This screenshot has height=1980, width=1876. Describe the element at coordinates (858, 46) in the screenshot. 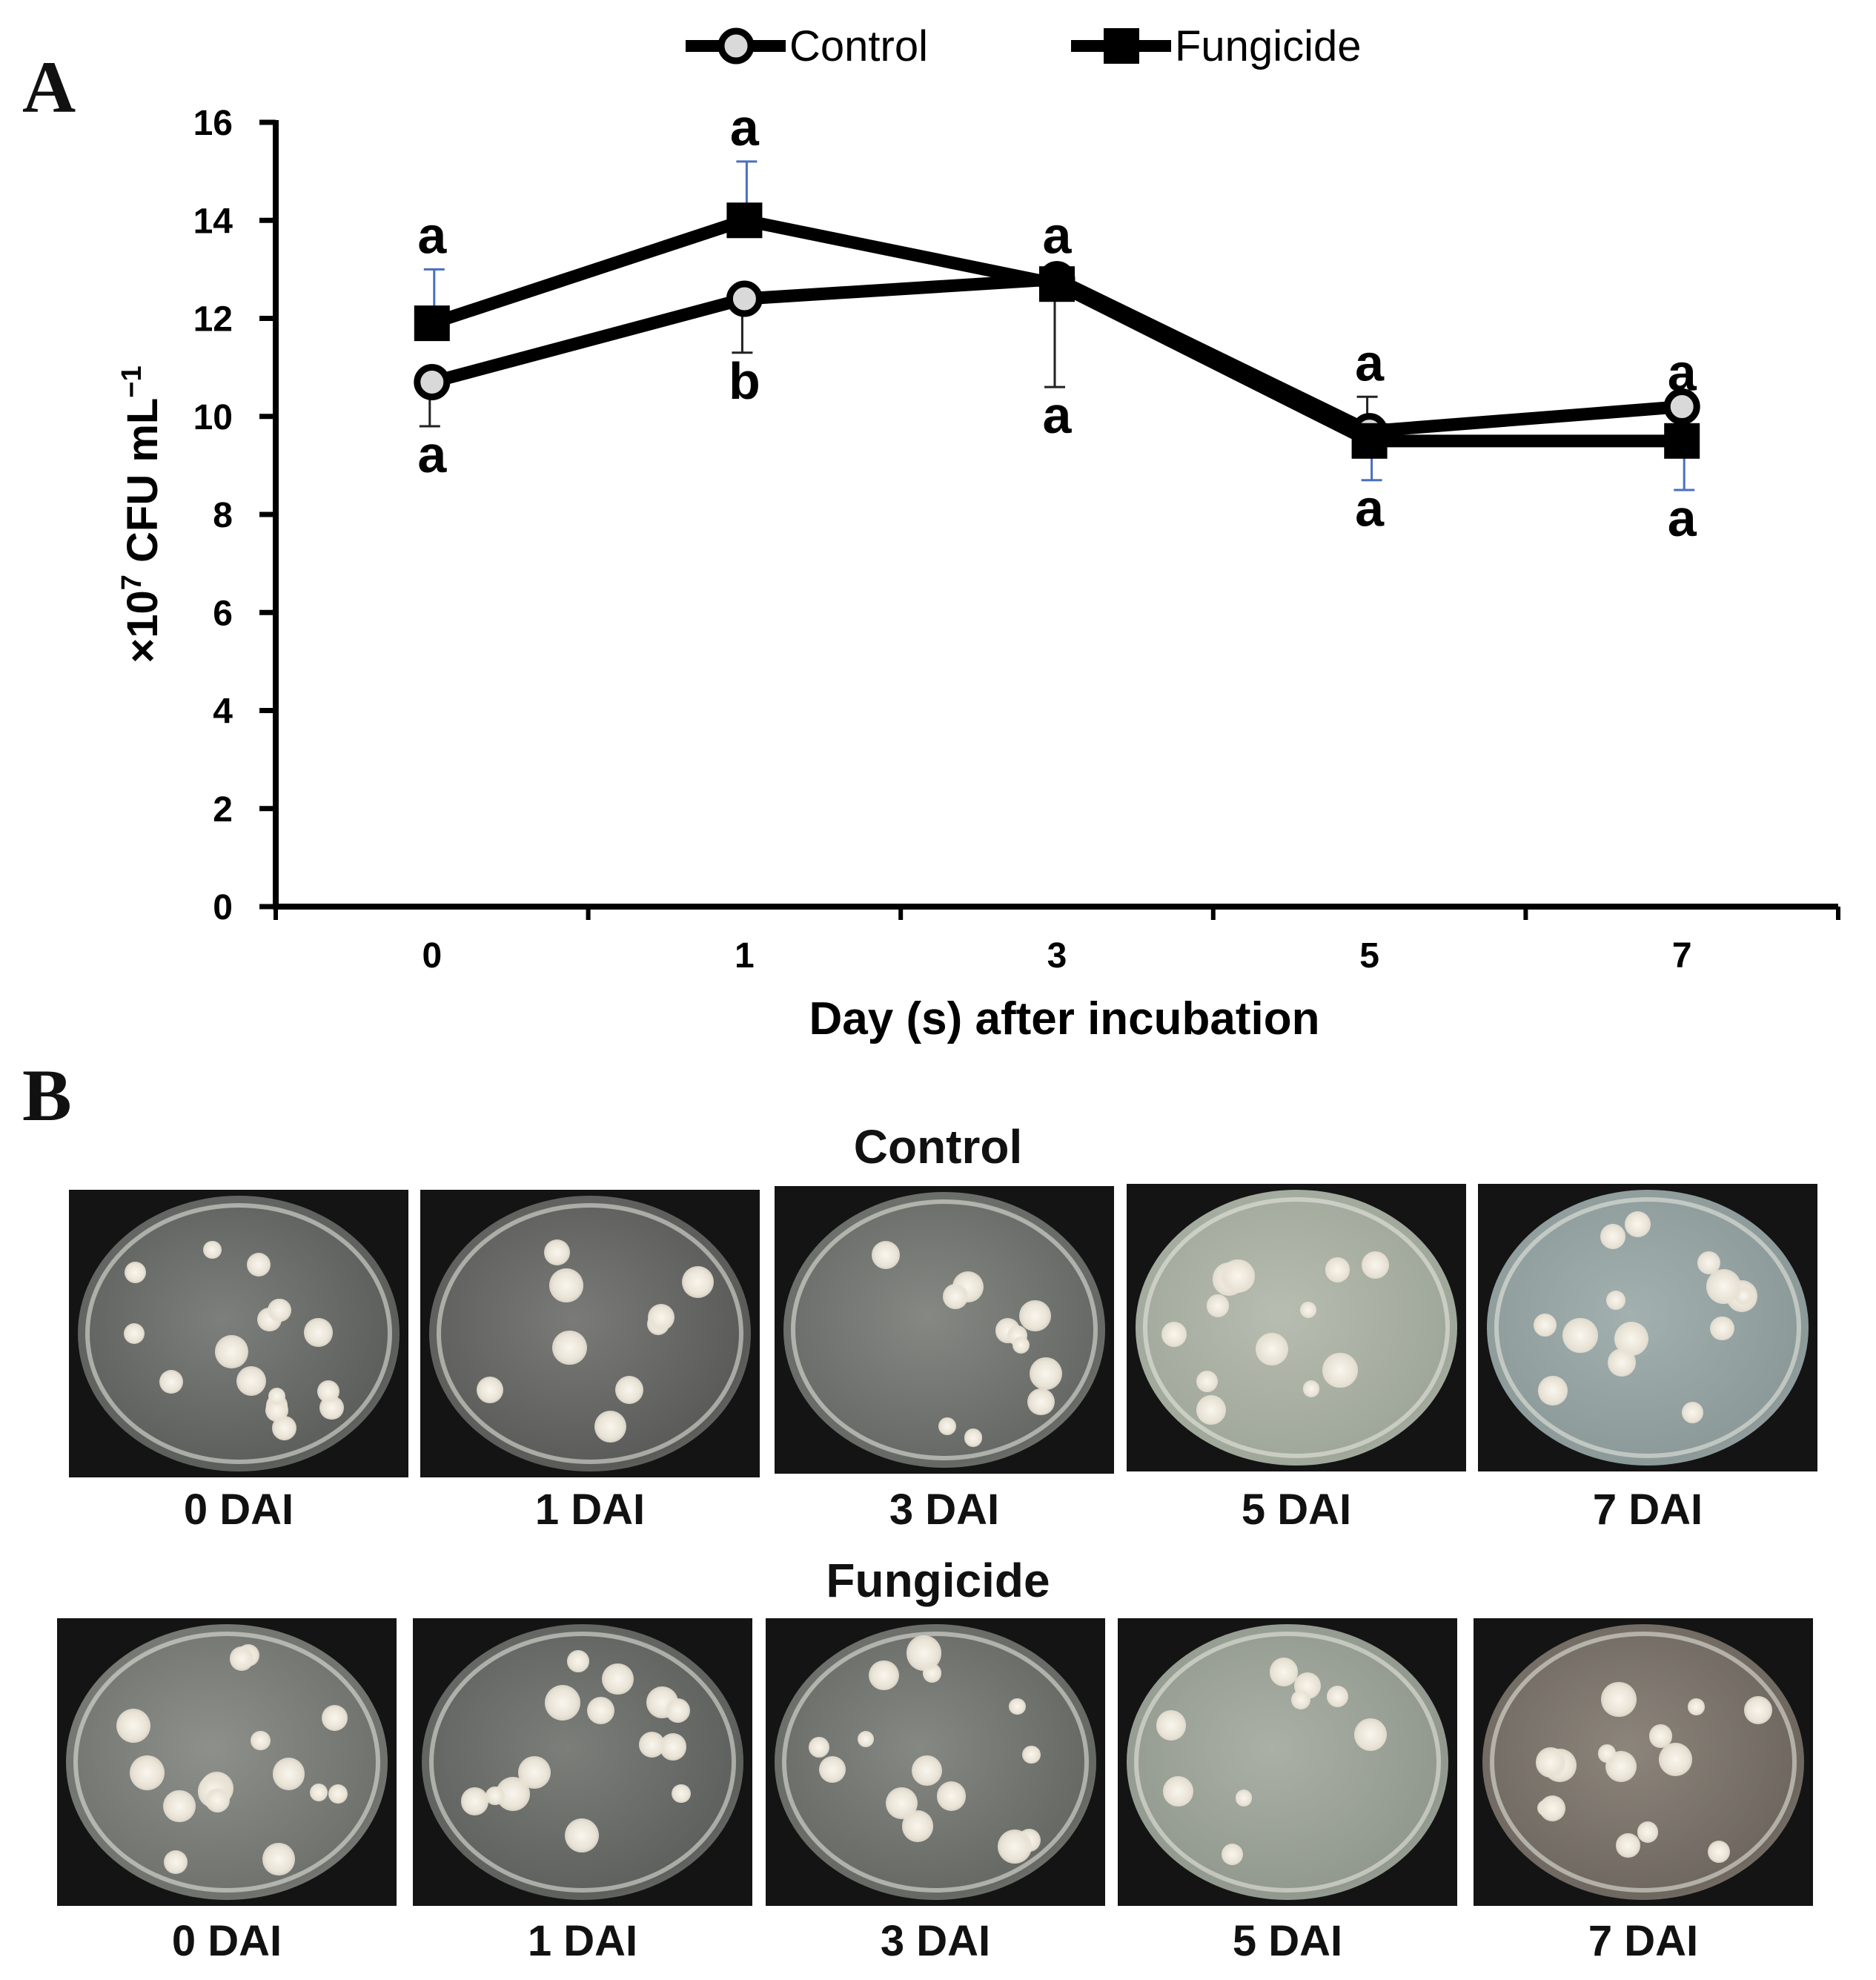

I see `legend-label-control: Control` at that location.